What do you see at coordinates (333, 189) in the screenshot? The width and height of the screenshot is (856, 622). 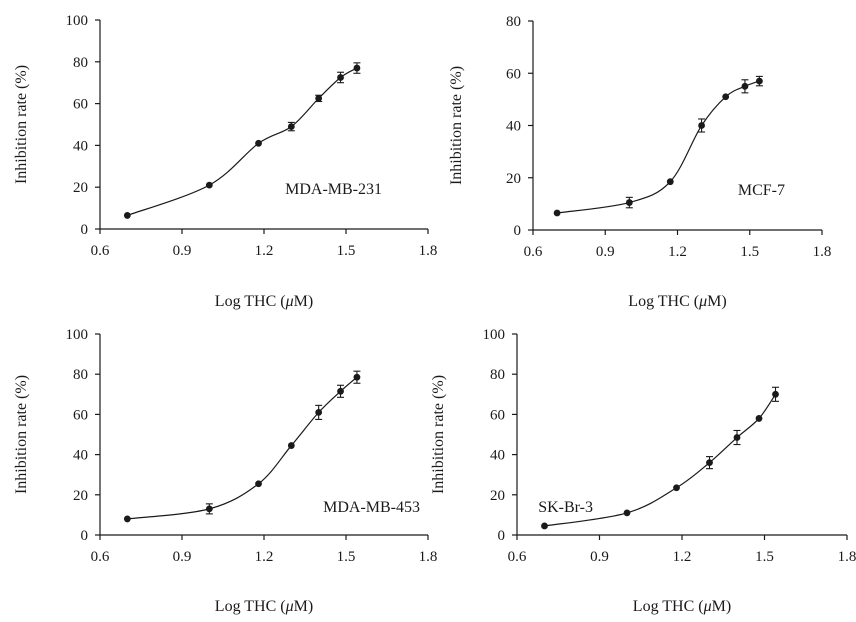 I see `cell-line-label: MDA-MB-231` at bounding box center [333, 189].